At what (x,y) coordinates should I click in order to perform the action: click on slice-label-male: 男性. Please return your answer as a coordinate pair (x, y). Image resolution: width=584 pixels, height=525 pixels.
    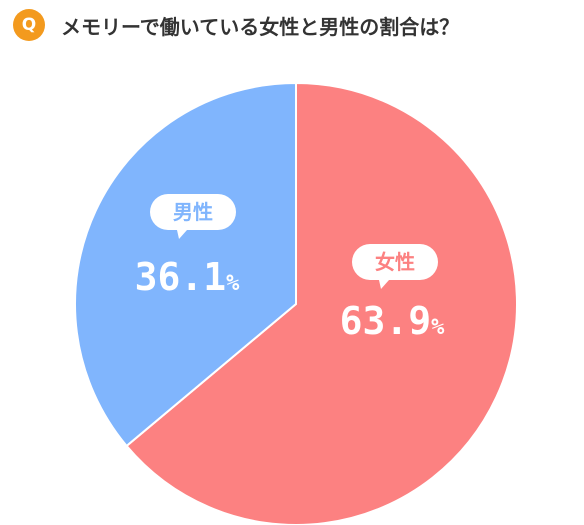
    Looking at the image, I should click on (193, 212).